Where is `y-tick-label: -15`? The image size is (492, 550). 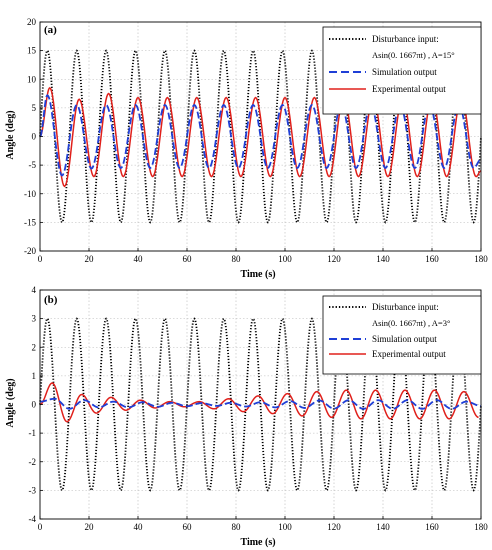 y-tick-label: -15 is located at coordinates (30, 222).